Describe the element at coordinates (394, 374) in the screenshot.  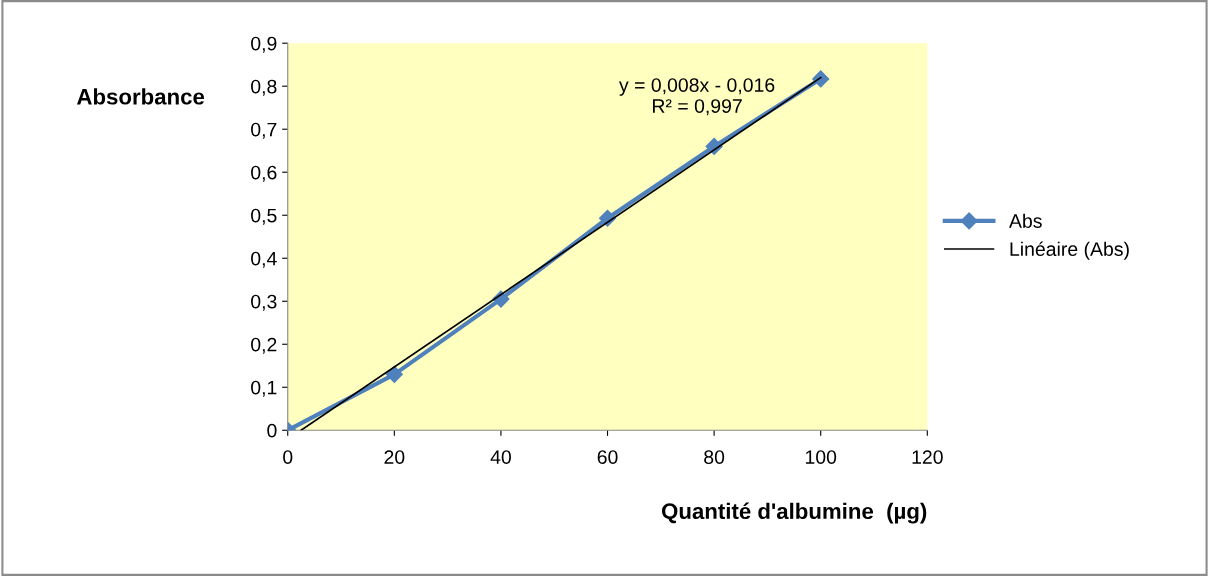
I see `point` at that location.